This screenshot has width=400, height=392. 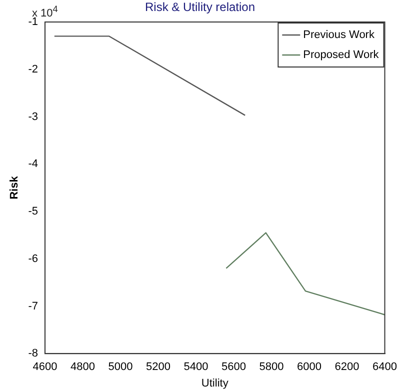 What do you see at coordinates (347, 367) in the screenshot?
I see `x-tick-label: 6200` at bounding box center [347, 367].